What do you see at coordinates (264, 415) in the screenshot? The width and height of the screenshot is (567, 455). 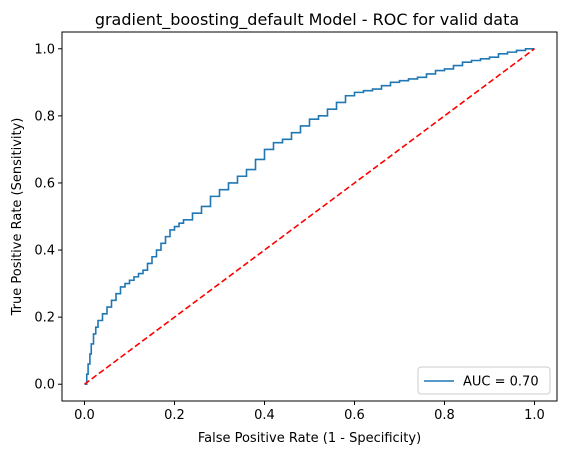 I see `x-tick-label: 0.4` at bounding box center [264, 415].